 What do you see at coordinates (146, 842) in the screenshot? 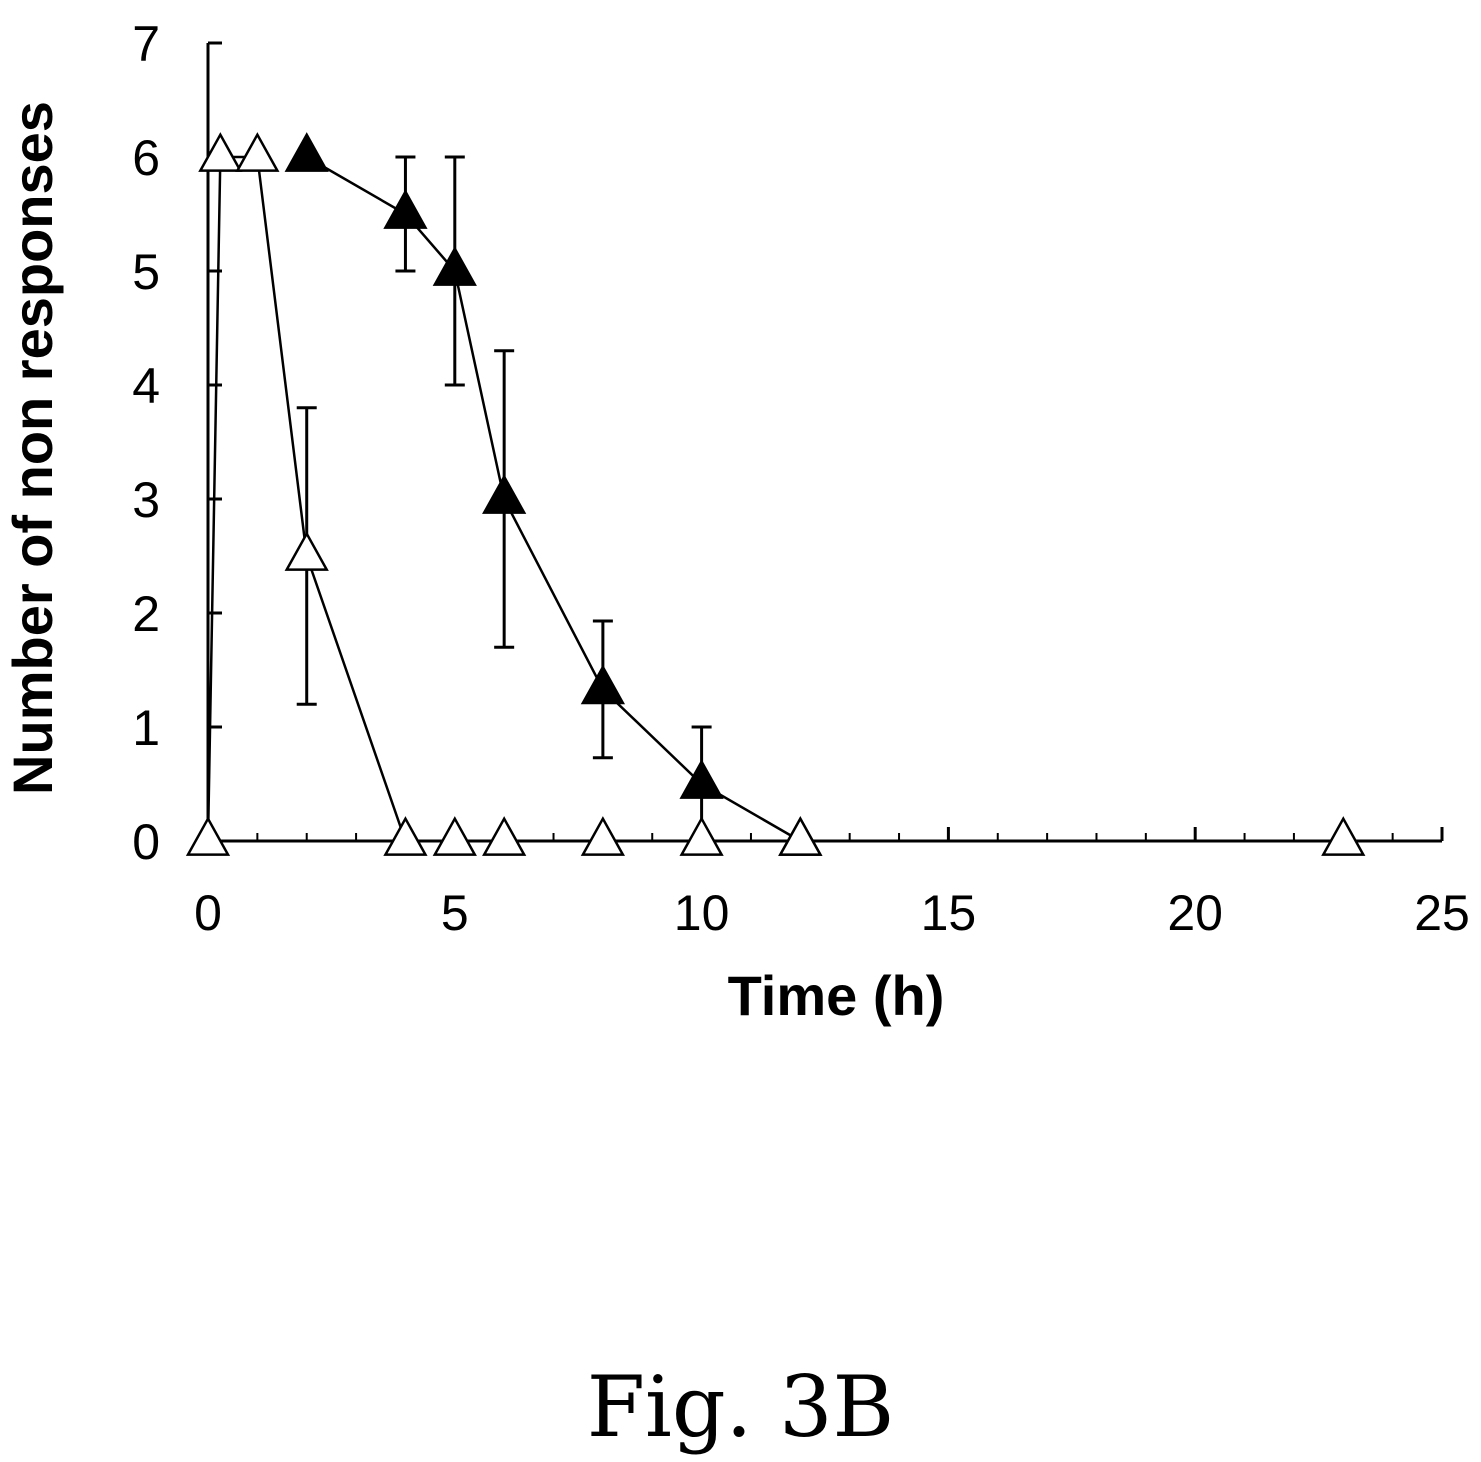
I see `y-tick-label: 0` at bounding box center [146, 842].